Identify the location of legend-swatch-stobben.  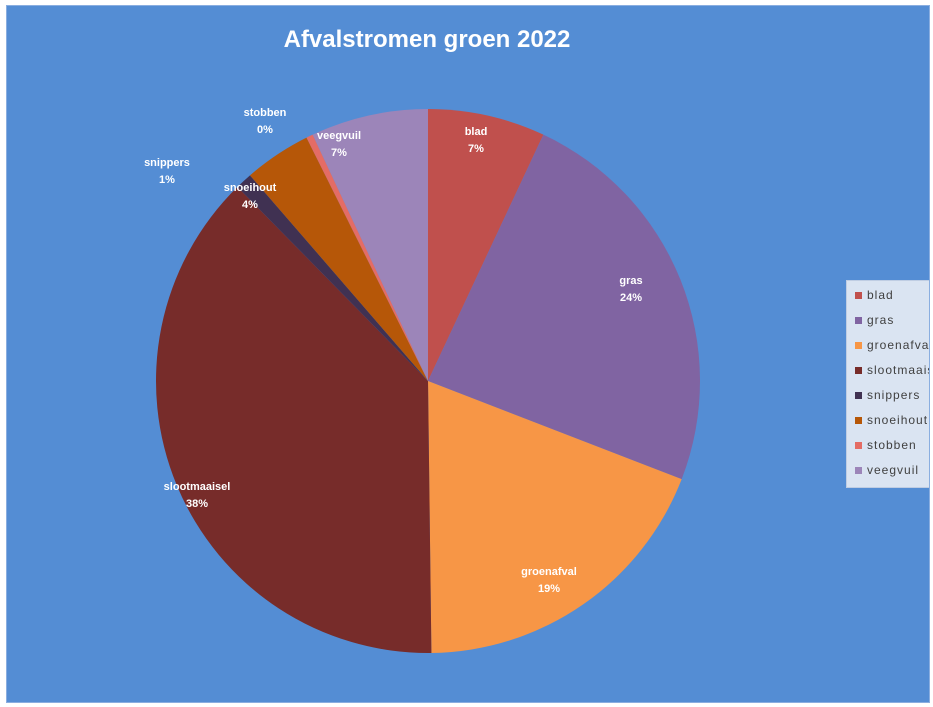
(858, 445).